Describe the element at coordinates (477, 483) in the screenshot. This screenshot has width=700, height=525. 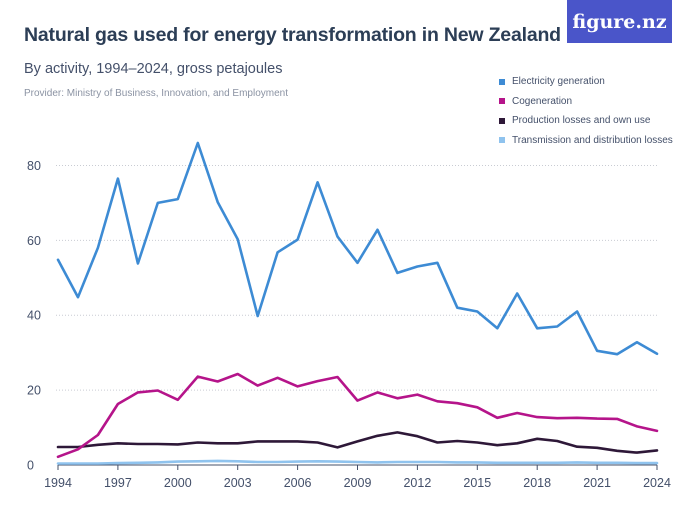
I see `x-tick-label: 2015` at that location.